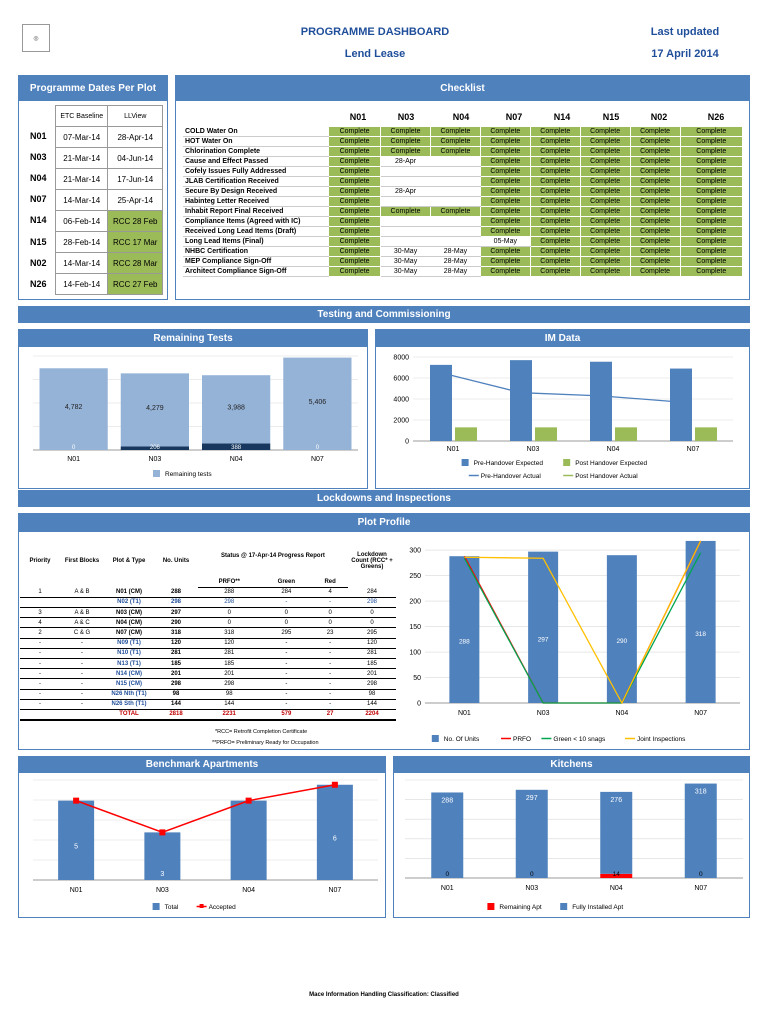 The width and height of the screenshot is (768, 1024). Describe the element at coordinates (522, 739) in the screenshot. I see `legend-label: PRFO` at that location.